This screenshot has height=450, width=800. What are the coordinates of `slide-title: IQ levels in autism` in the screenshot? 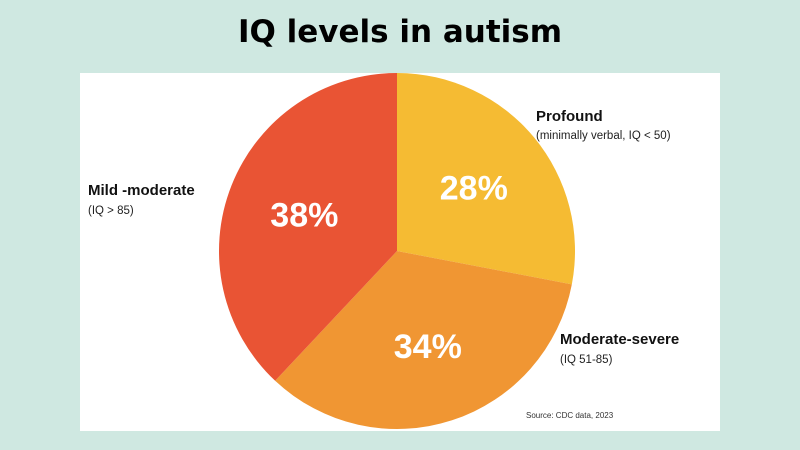 It's located at (400, 32).